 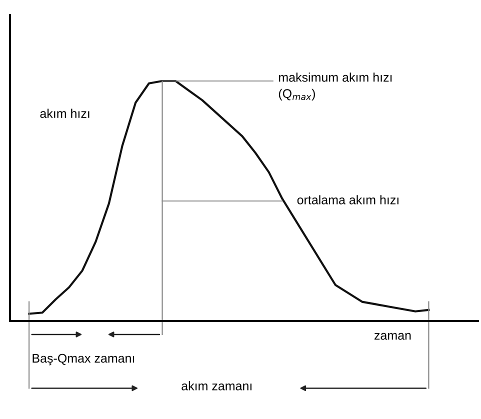 I want to click on x-axis-title: zaman, so click(x=392, y=336).